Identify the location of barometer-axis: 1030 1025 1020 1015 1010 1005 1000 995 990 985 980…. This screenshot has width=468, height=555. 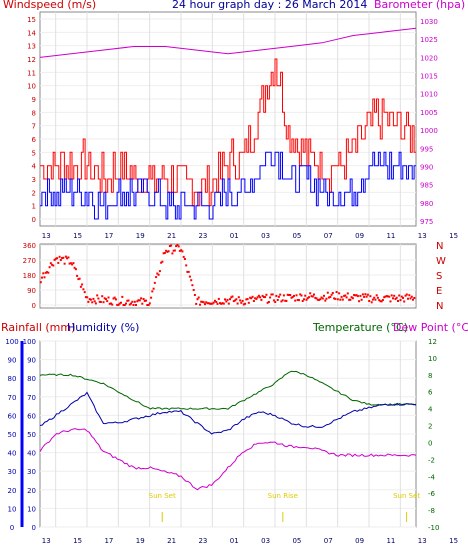
(429, 122).